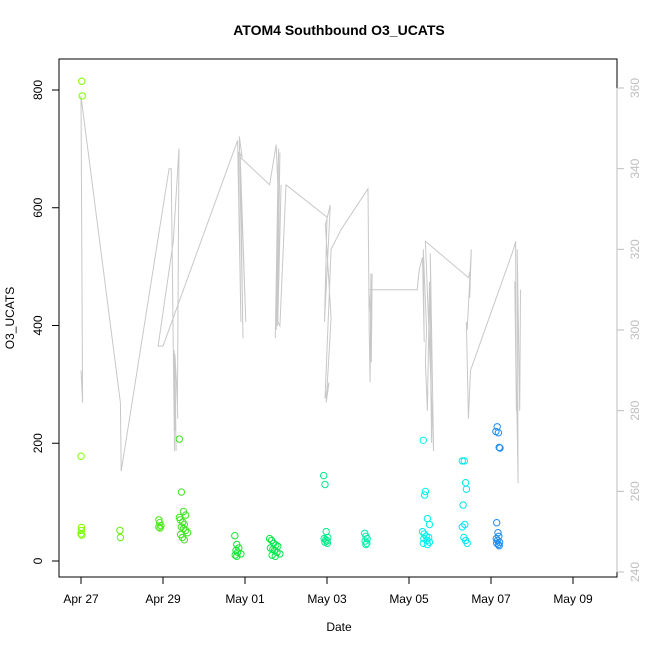 The width and height of the screenshot is (650, 650). Describe the element at coordinates (38, 90) in the screenshot. I see `y-tick-label: 800` at that location.